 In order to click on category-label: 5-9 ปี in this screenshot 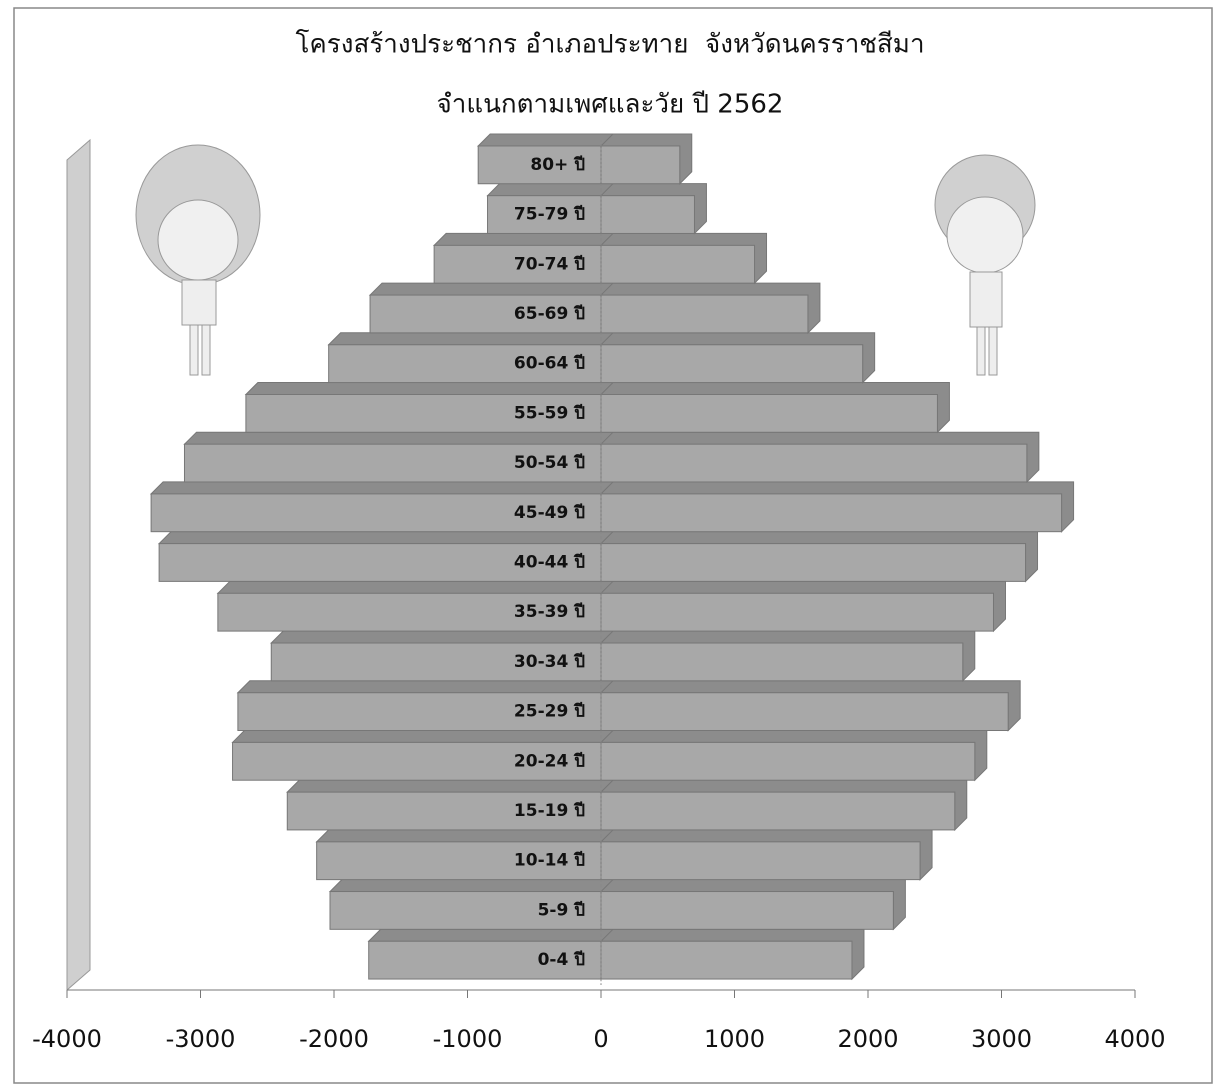, I will do `click(562, 909)`.